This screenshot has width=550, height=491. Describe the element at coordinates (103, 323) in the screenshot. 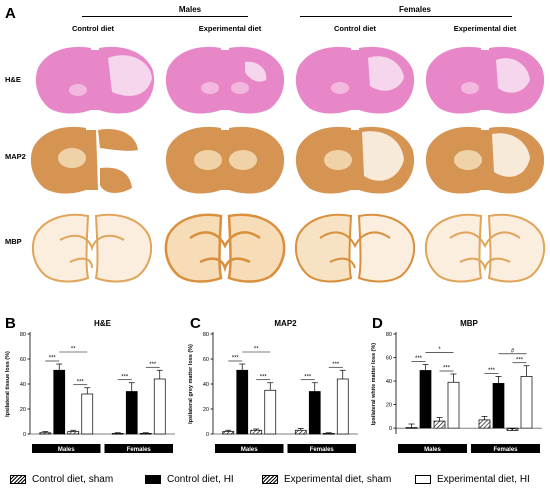

I see `chart-title: H&E` at that location.